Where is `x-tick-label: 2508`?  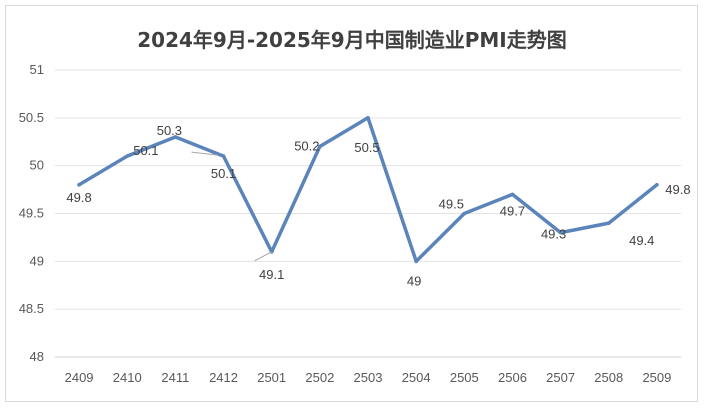 x-tick-label: 2508 is located at coordinates (608, 377).